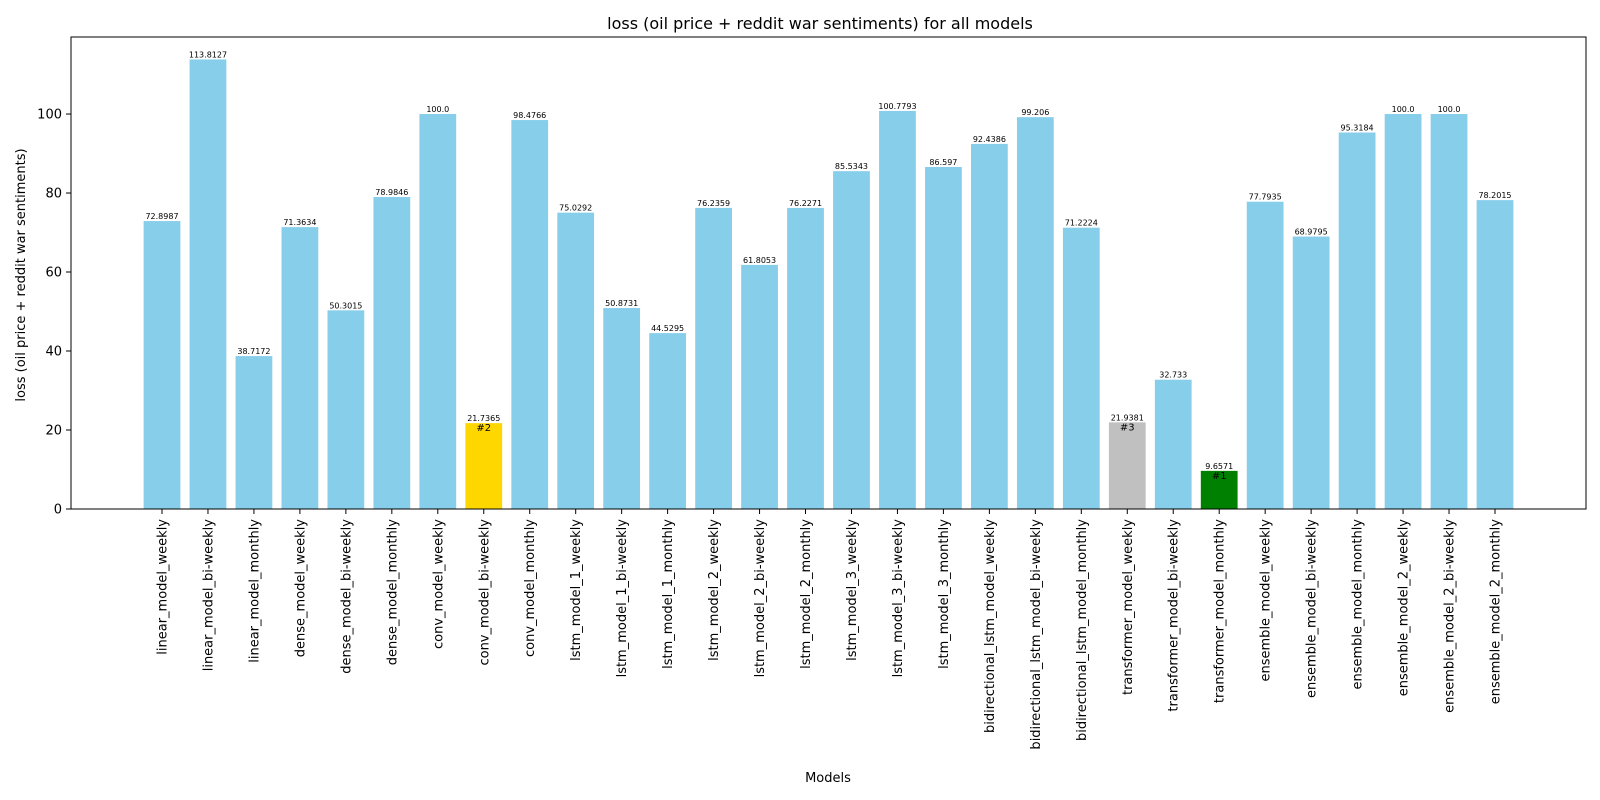 This screenshot has width=1600, height=800. I want to click on x-tick-label-dense_model_monthly: dense_model_monthly, so click(392, 592).